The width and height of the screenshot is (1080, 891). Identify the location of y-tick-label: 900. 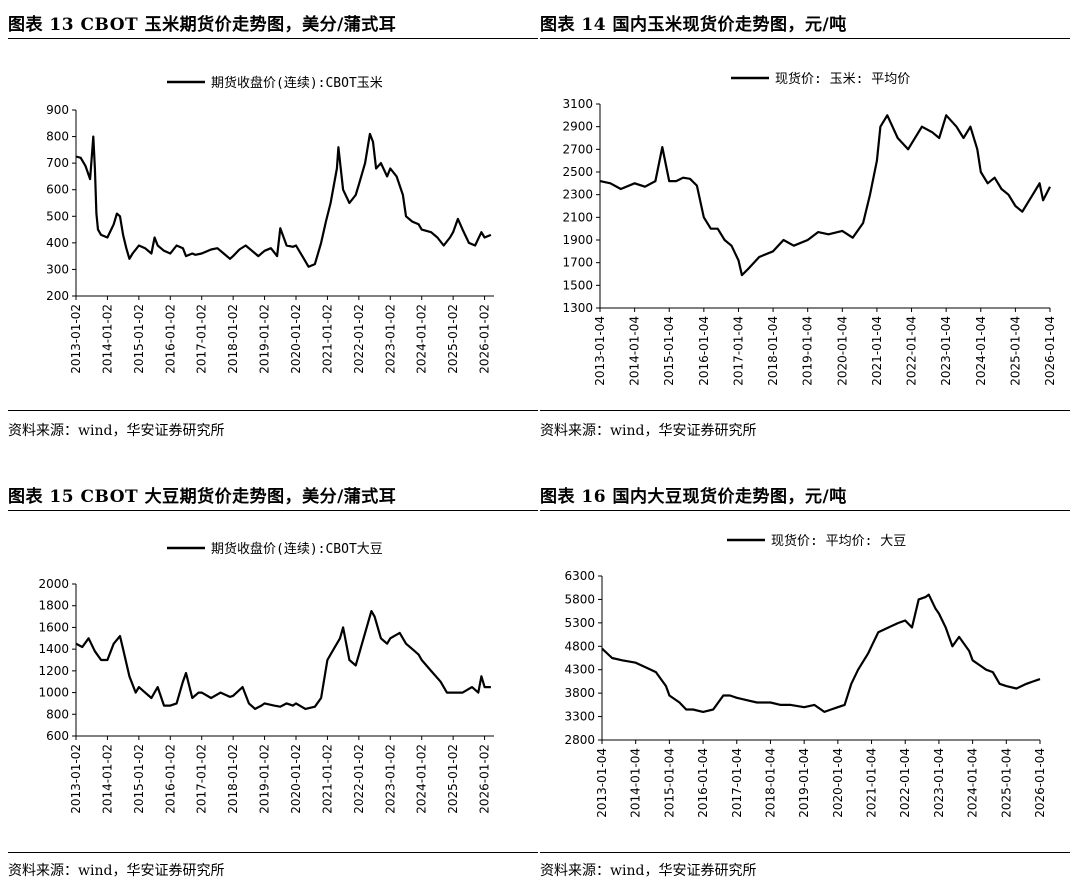
(57, 110).